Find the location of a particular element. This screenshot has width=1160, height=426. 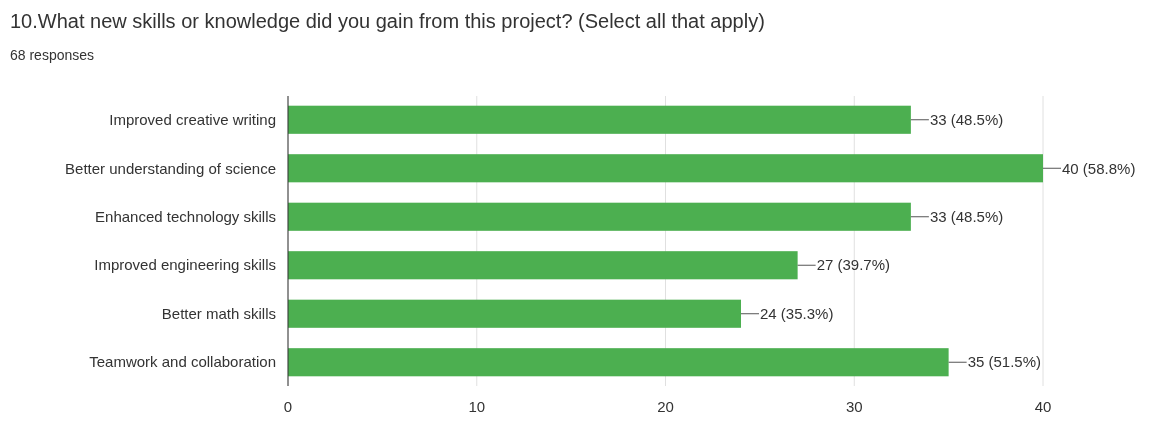

chart-title: 10.What new skills or knowledge did you gain from this project? (Select all that apply) is located at coordinates (387, 21).